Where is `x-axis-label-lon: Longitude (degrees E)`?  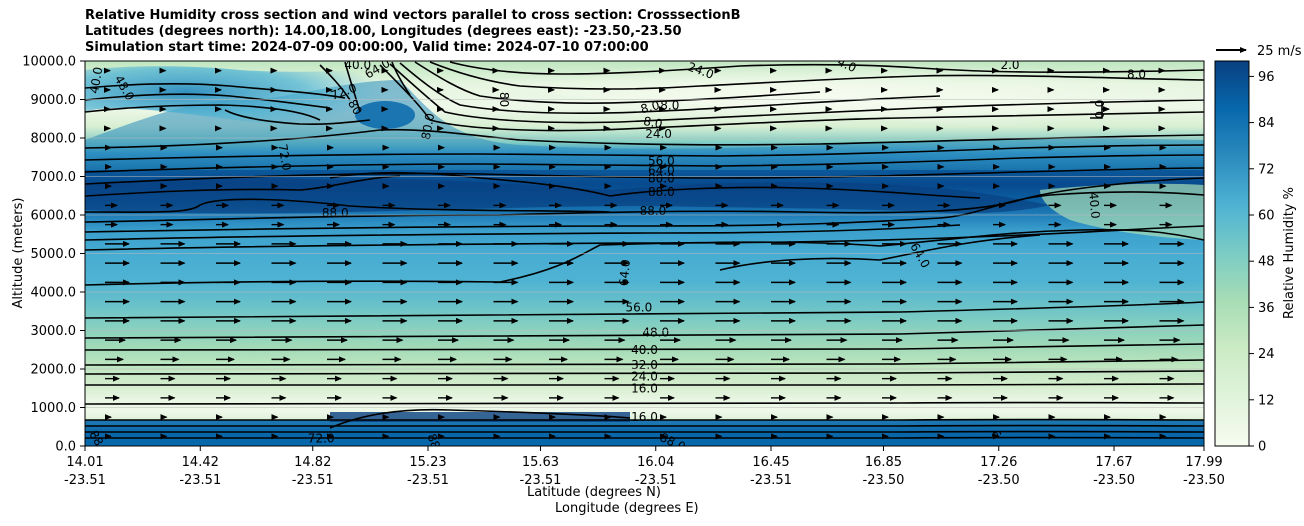
x-axis-label-lon: Longitude (degrees E) is located at coordinates (627, 508).